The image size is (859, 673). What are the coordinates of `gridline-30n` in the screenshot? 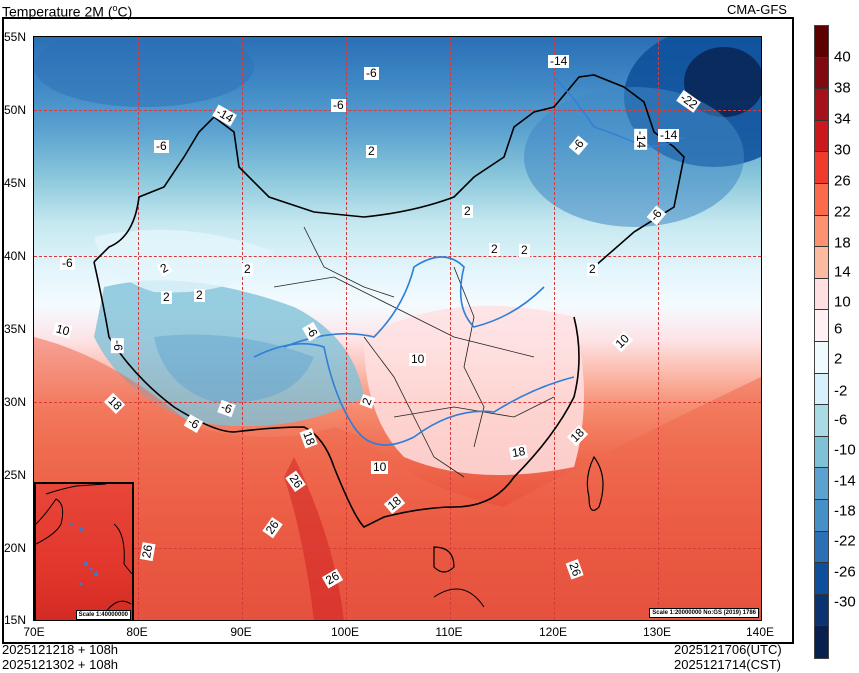 It's located at (397, 402).